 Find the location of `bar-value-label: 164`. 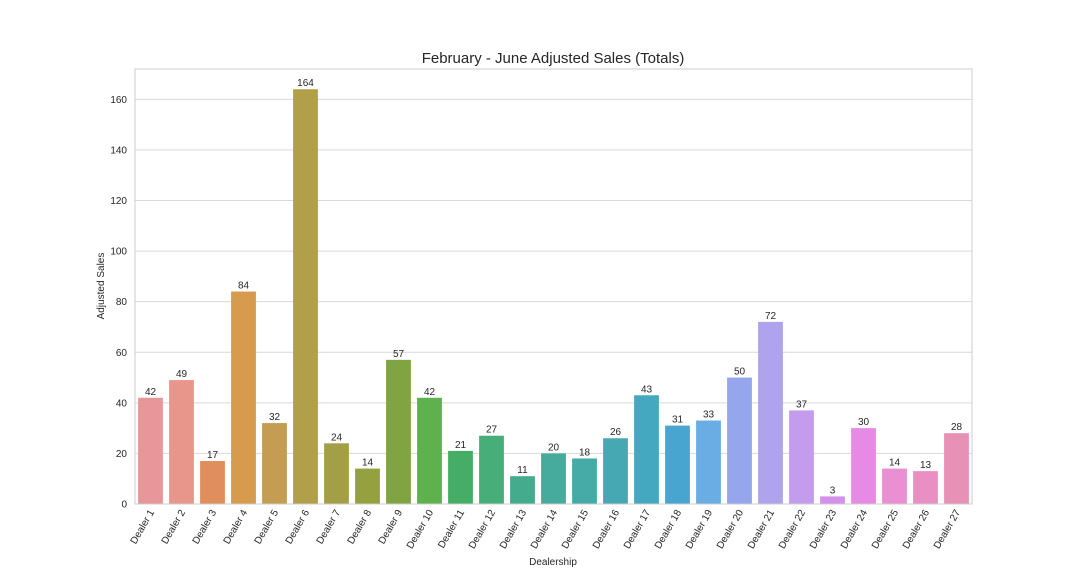

bar-value-label: 164 is located at coordinates (305, 83).